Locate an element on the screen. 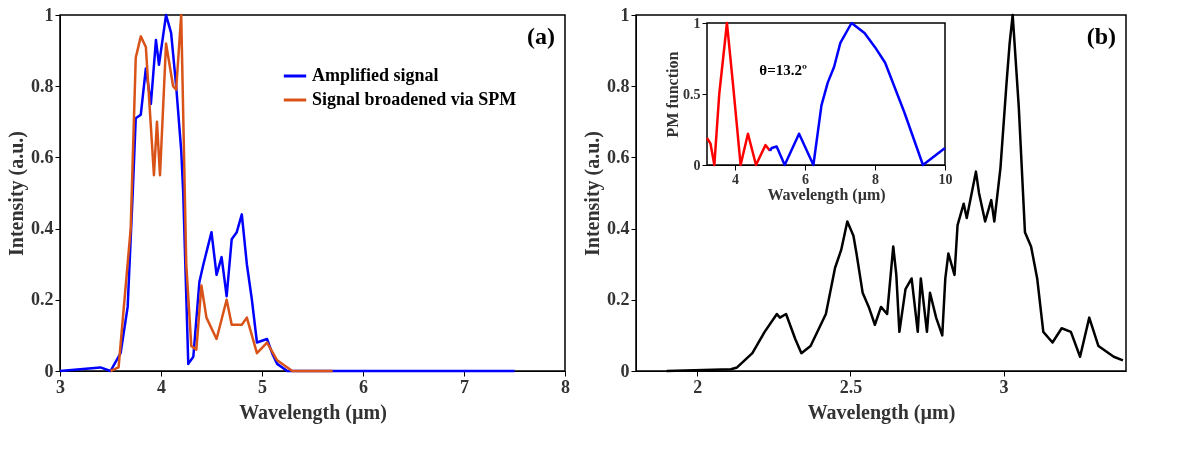 This screenshot has width=1193, height=449. y-axis-title: PM function is located at coordinates (672, 94).